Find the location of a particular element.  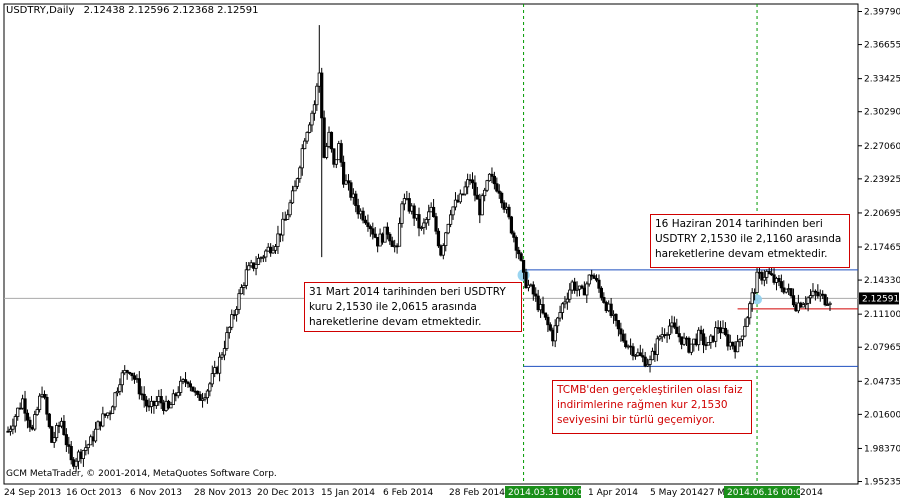

date-badge is located at coordinates (543, 492).